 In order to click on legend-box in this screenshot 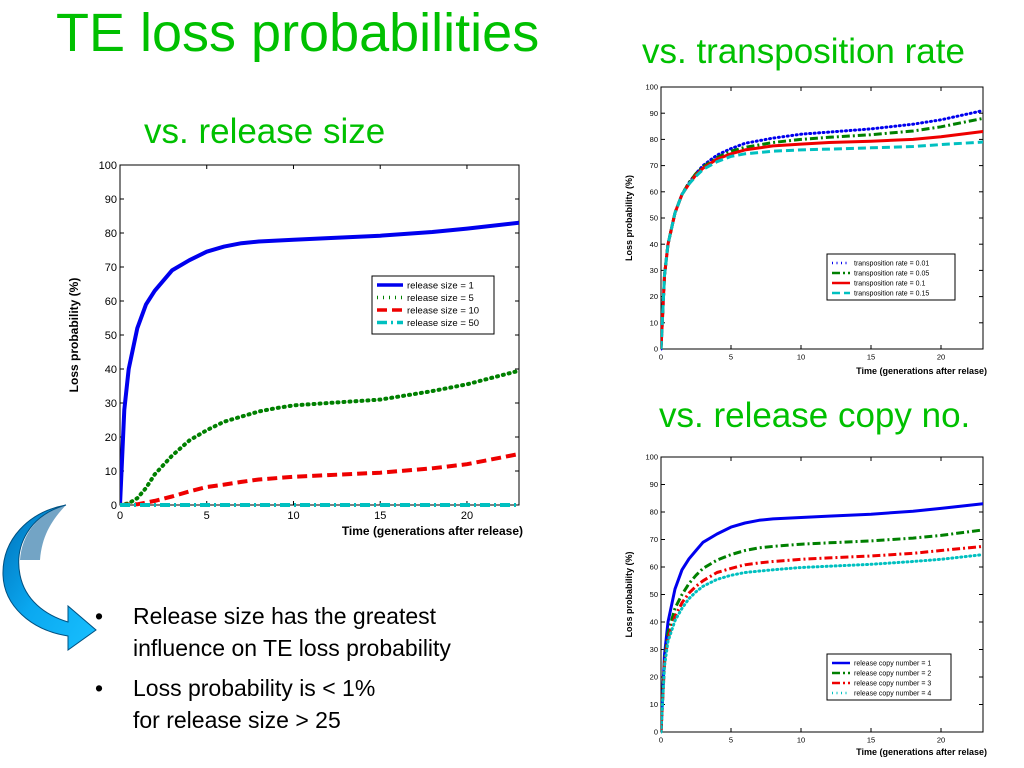, I will do `click(889, 677)`.